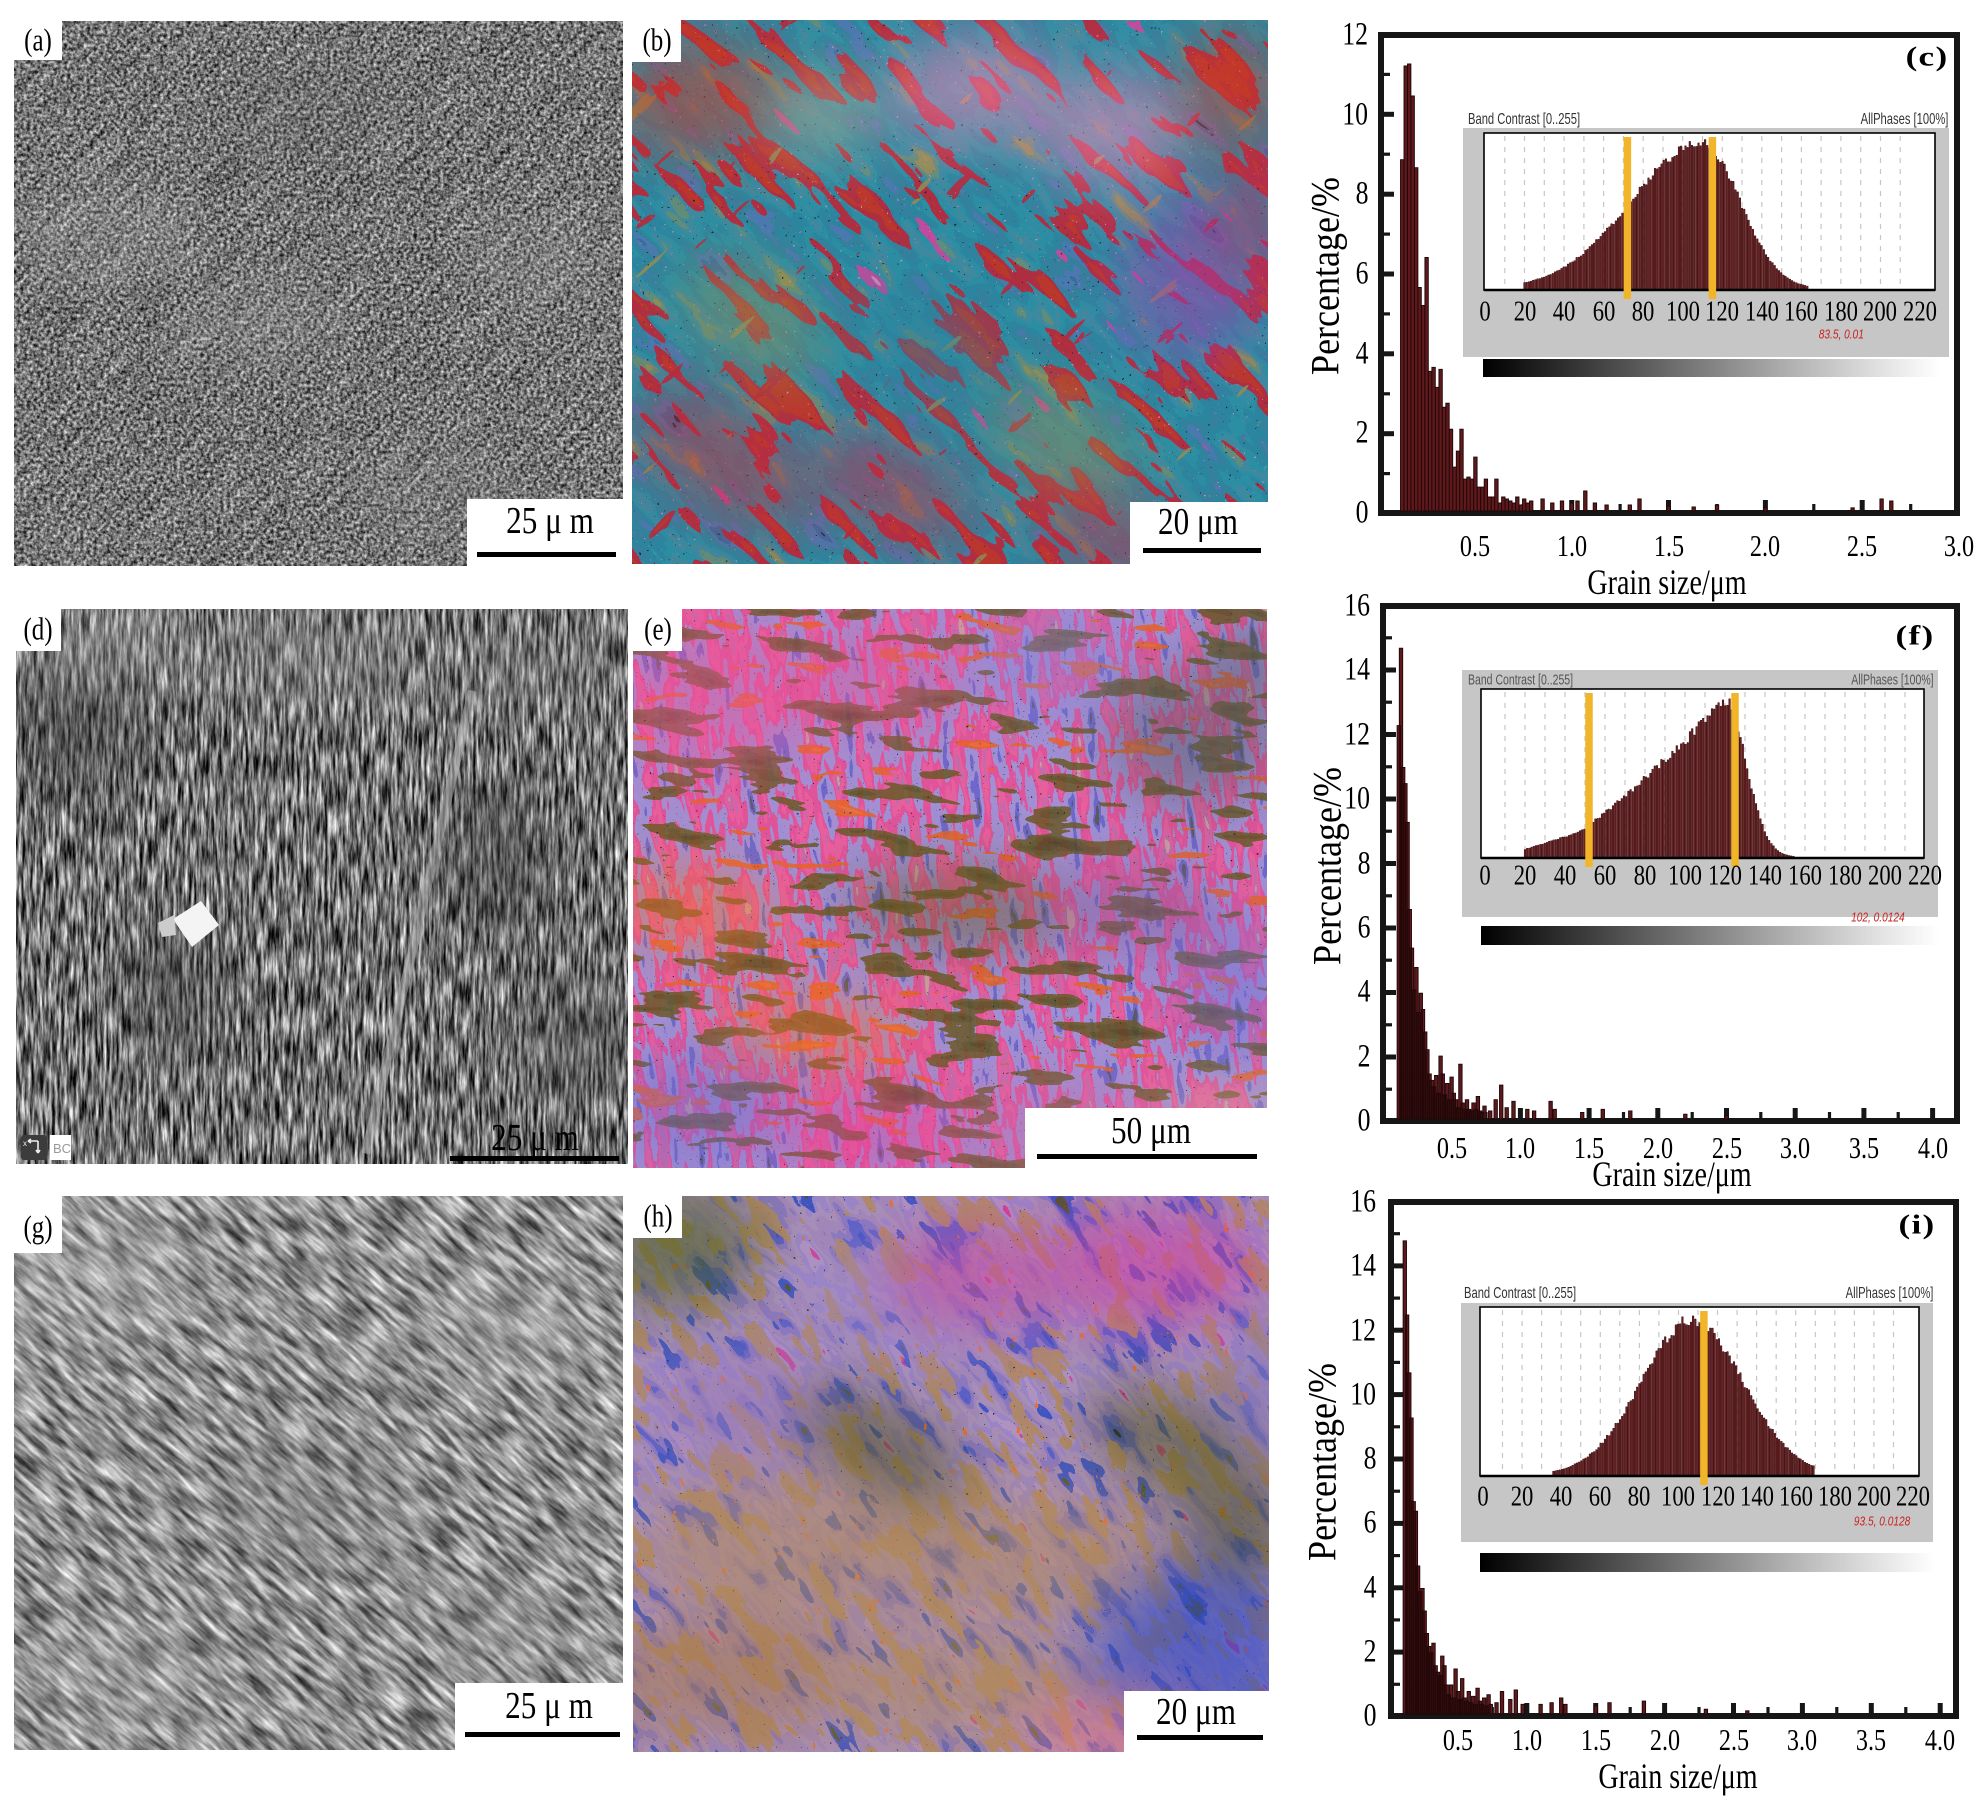 The width and height of the screenshot is (1987, 1806). Describe the element at coordinates (25, 1143) in the screenshot. I see `svg-text: x` at that location.